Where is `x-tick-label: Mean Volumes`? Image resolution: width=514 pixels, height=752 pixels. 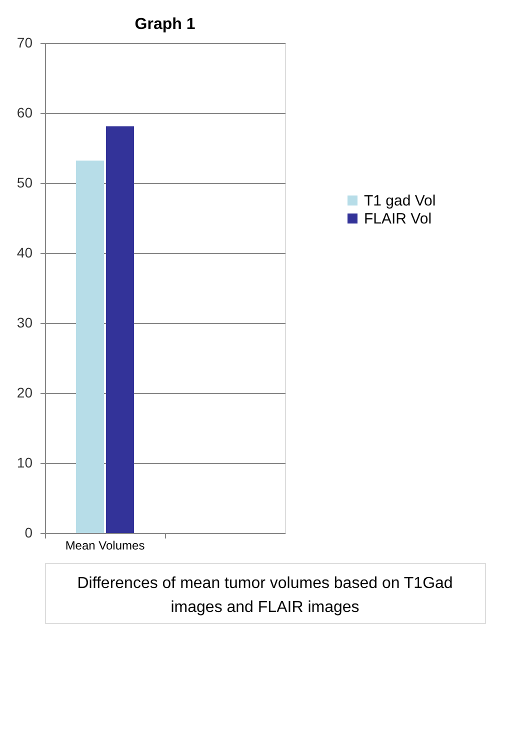
x-tick-label: Mean Volumes is located at coordinates (105, 545).